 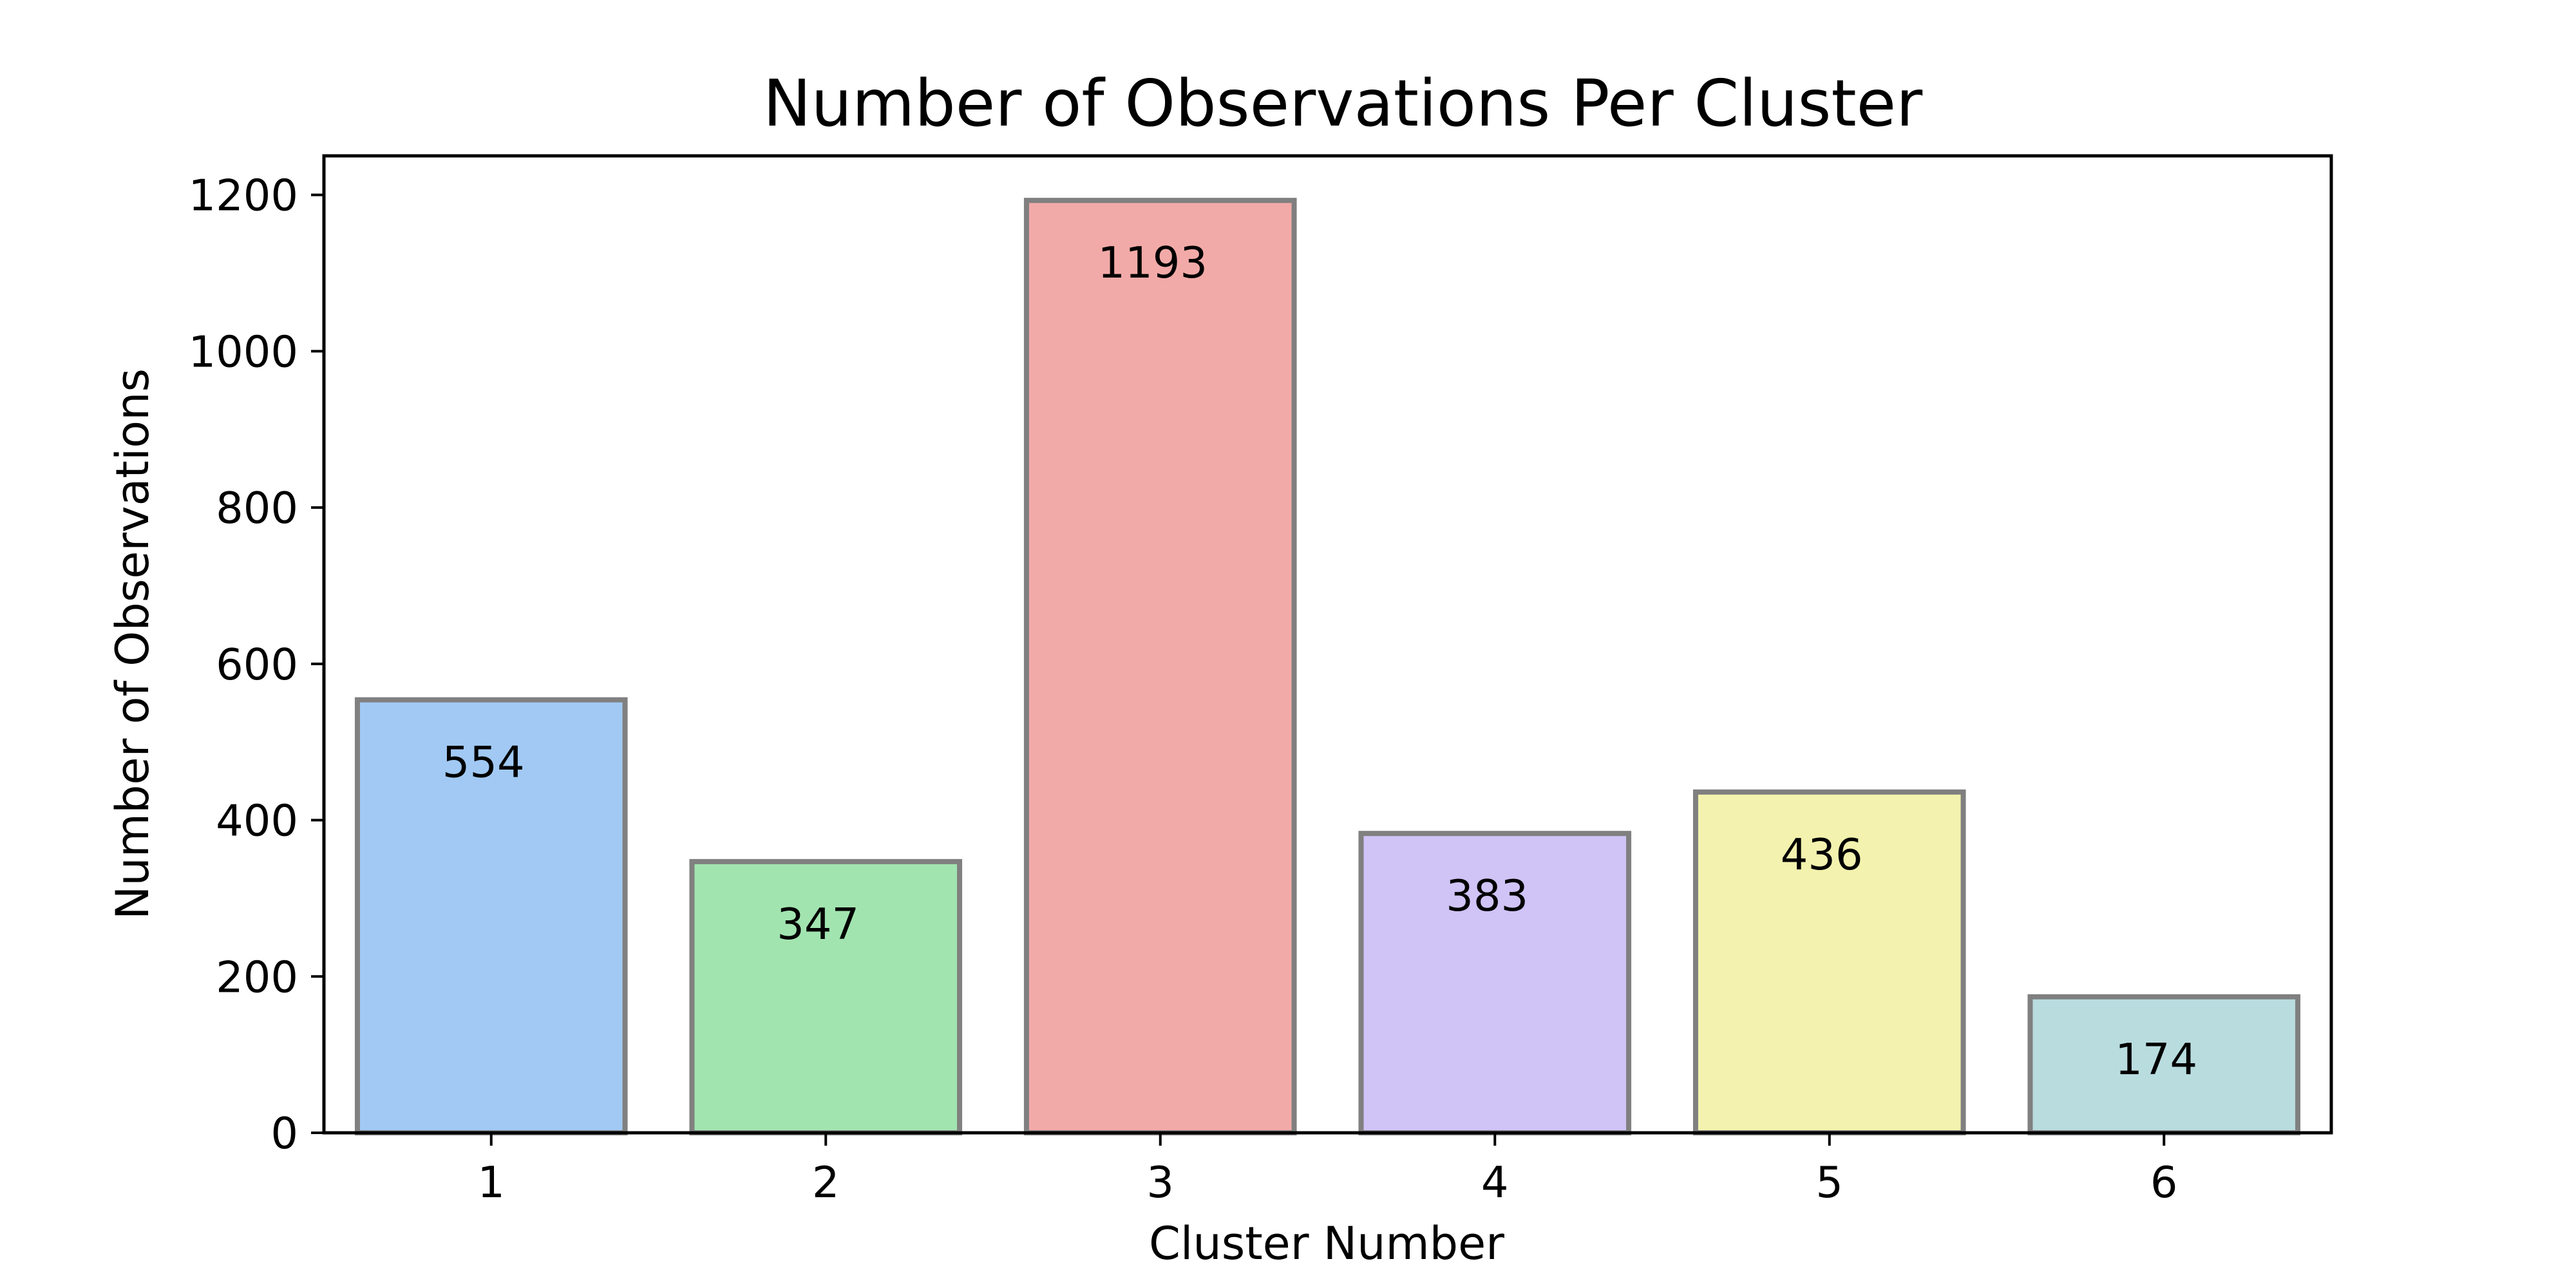 I want to click on y-tick-label: 600, so click(x=257, y=664).